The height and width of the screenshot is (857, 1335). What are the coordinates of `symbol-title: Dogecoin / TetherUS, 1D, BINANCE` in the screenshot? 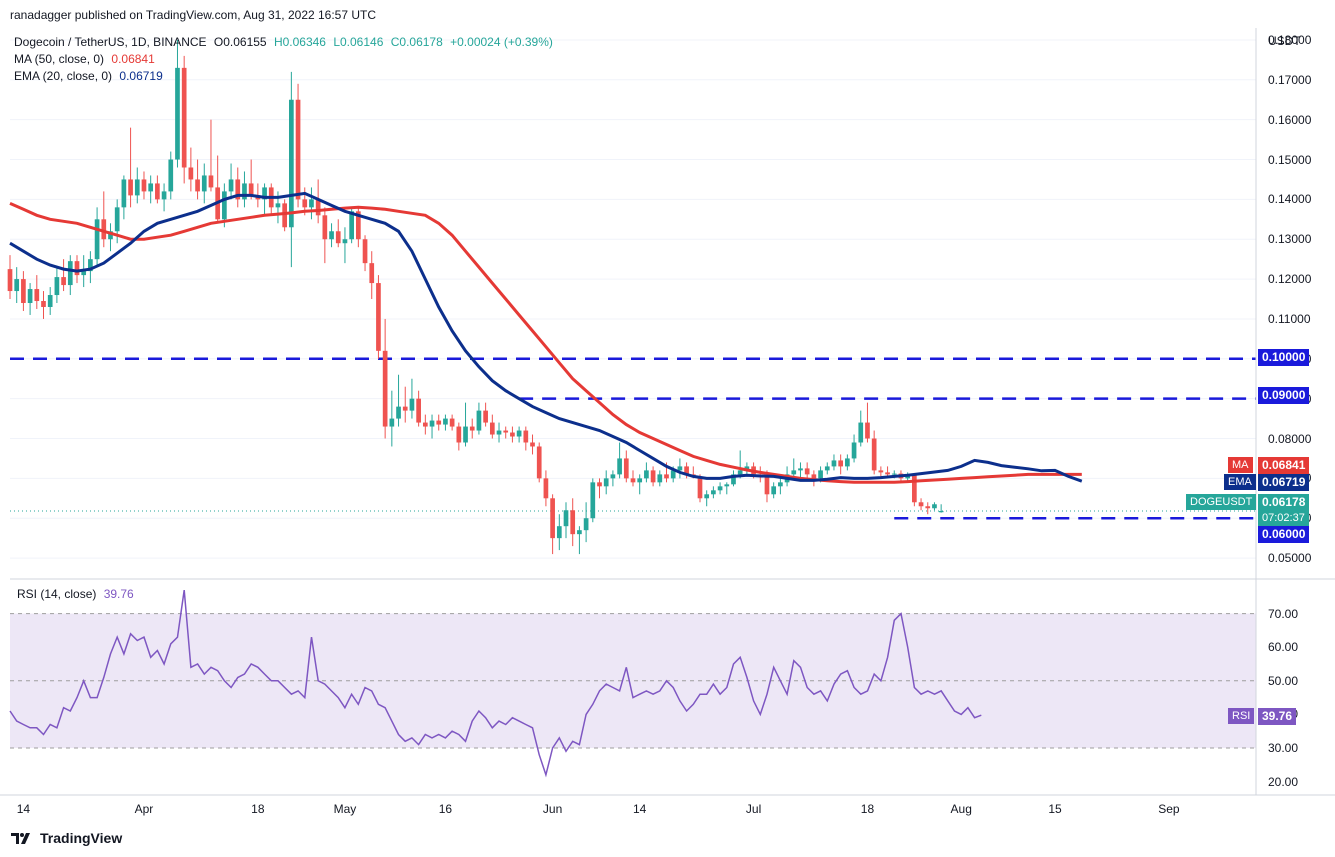 It's located at (110, 42).